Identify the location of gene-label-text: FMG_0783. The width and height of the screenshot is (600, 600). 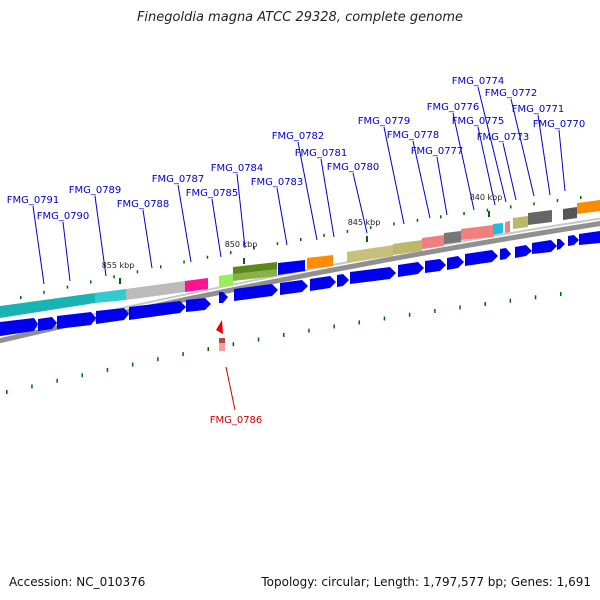
(277, 182).